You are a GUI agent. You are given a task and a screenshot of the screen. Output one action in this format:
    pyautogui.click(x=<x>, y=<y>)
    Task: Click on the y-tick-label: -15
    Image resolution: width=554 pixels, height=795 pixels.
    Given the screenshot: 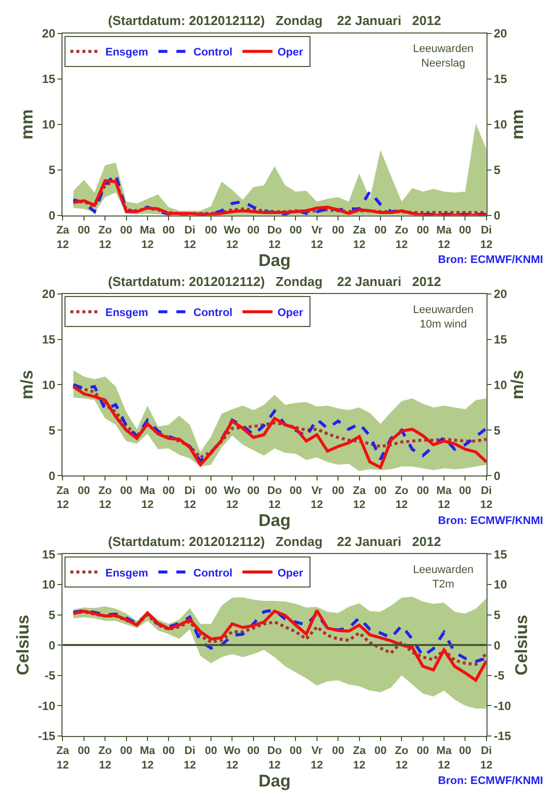 What is the action you would take?
    pyautogui.click(x=47, y=736)
    